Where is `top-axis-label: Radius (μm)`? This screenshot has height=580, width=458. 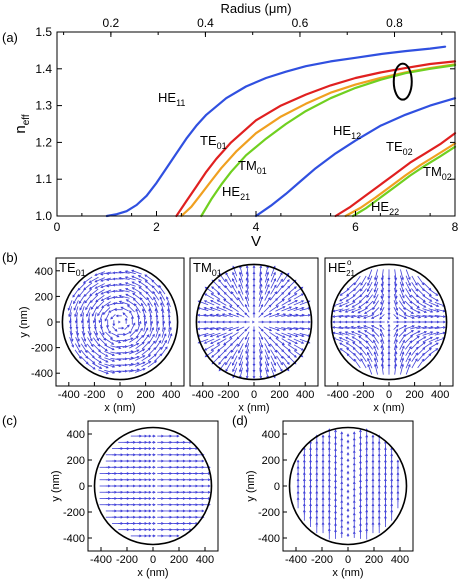 top-axis-label: Radius (μm) is located at coordinates (255, 8).